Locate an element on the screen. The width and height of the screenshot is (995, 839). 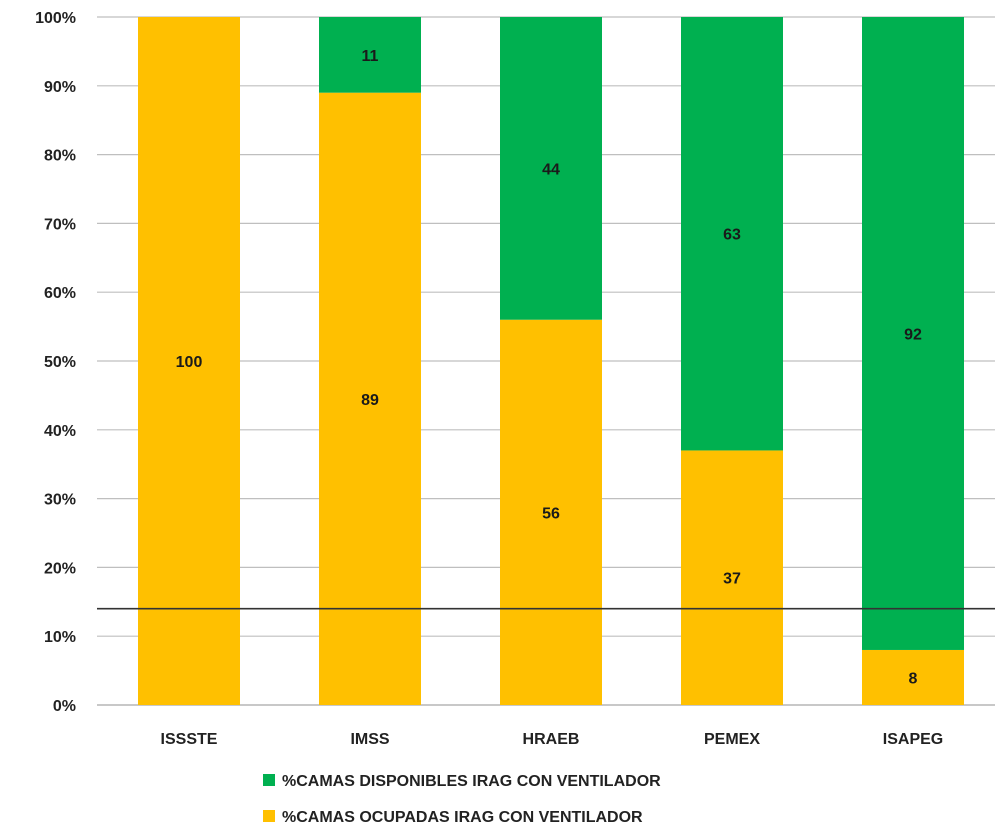
data-label: 11 is located at coordinates (370, 56).